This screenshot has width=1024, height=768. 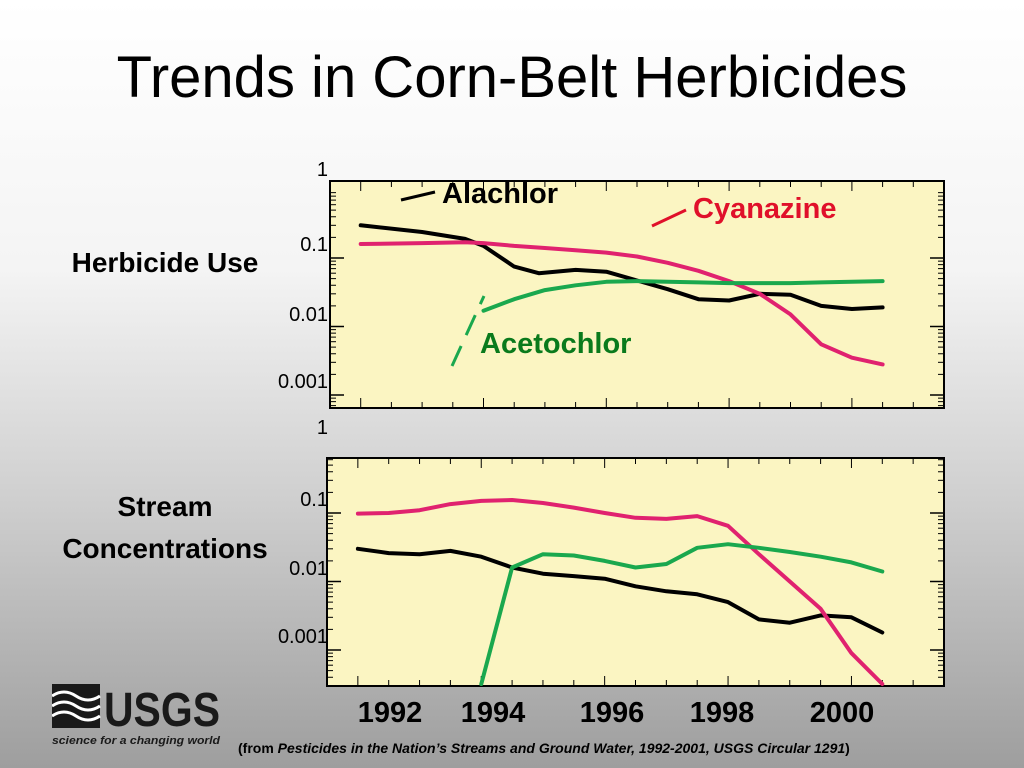 What do you see at coordinates (390, 713) in the screenshot?
I see `x-tick-label: 1992` at bounding box center [390, 713].